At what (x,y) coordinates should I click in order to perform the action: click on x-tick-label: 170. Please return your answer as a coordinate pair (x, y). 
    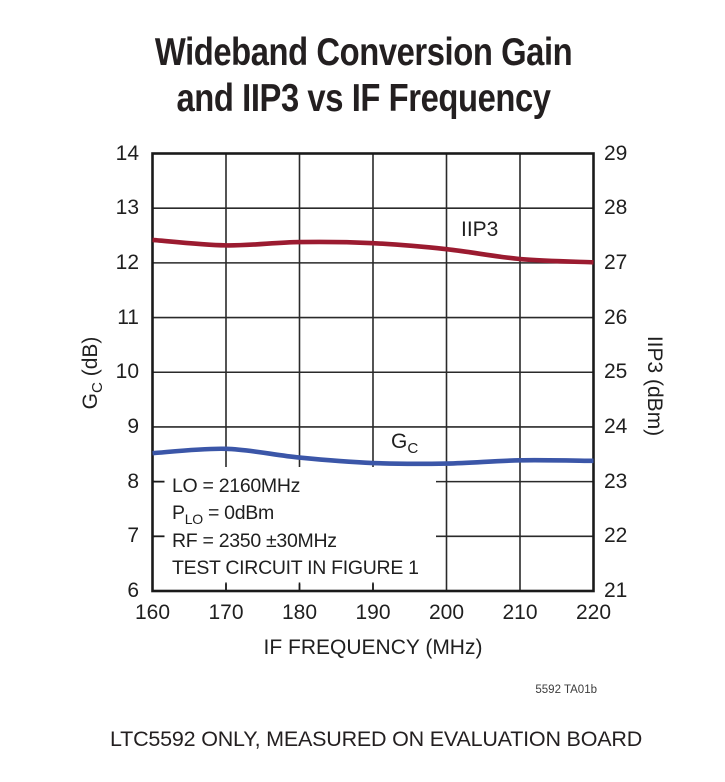
    Looking at the image, I should click on (226, 612).